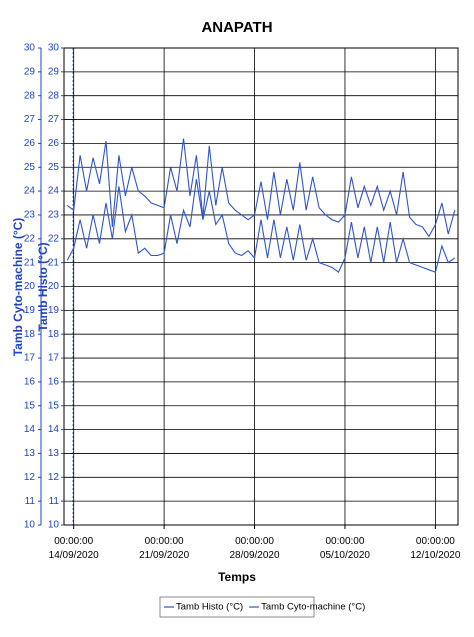  What do you see at coordinates (209, 607) in the screenshot?
I see `legend-label: Tamb Histo (°C)` at bounding box center [209, 607].